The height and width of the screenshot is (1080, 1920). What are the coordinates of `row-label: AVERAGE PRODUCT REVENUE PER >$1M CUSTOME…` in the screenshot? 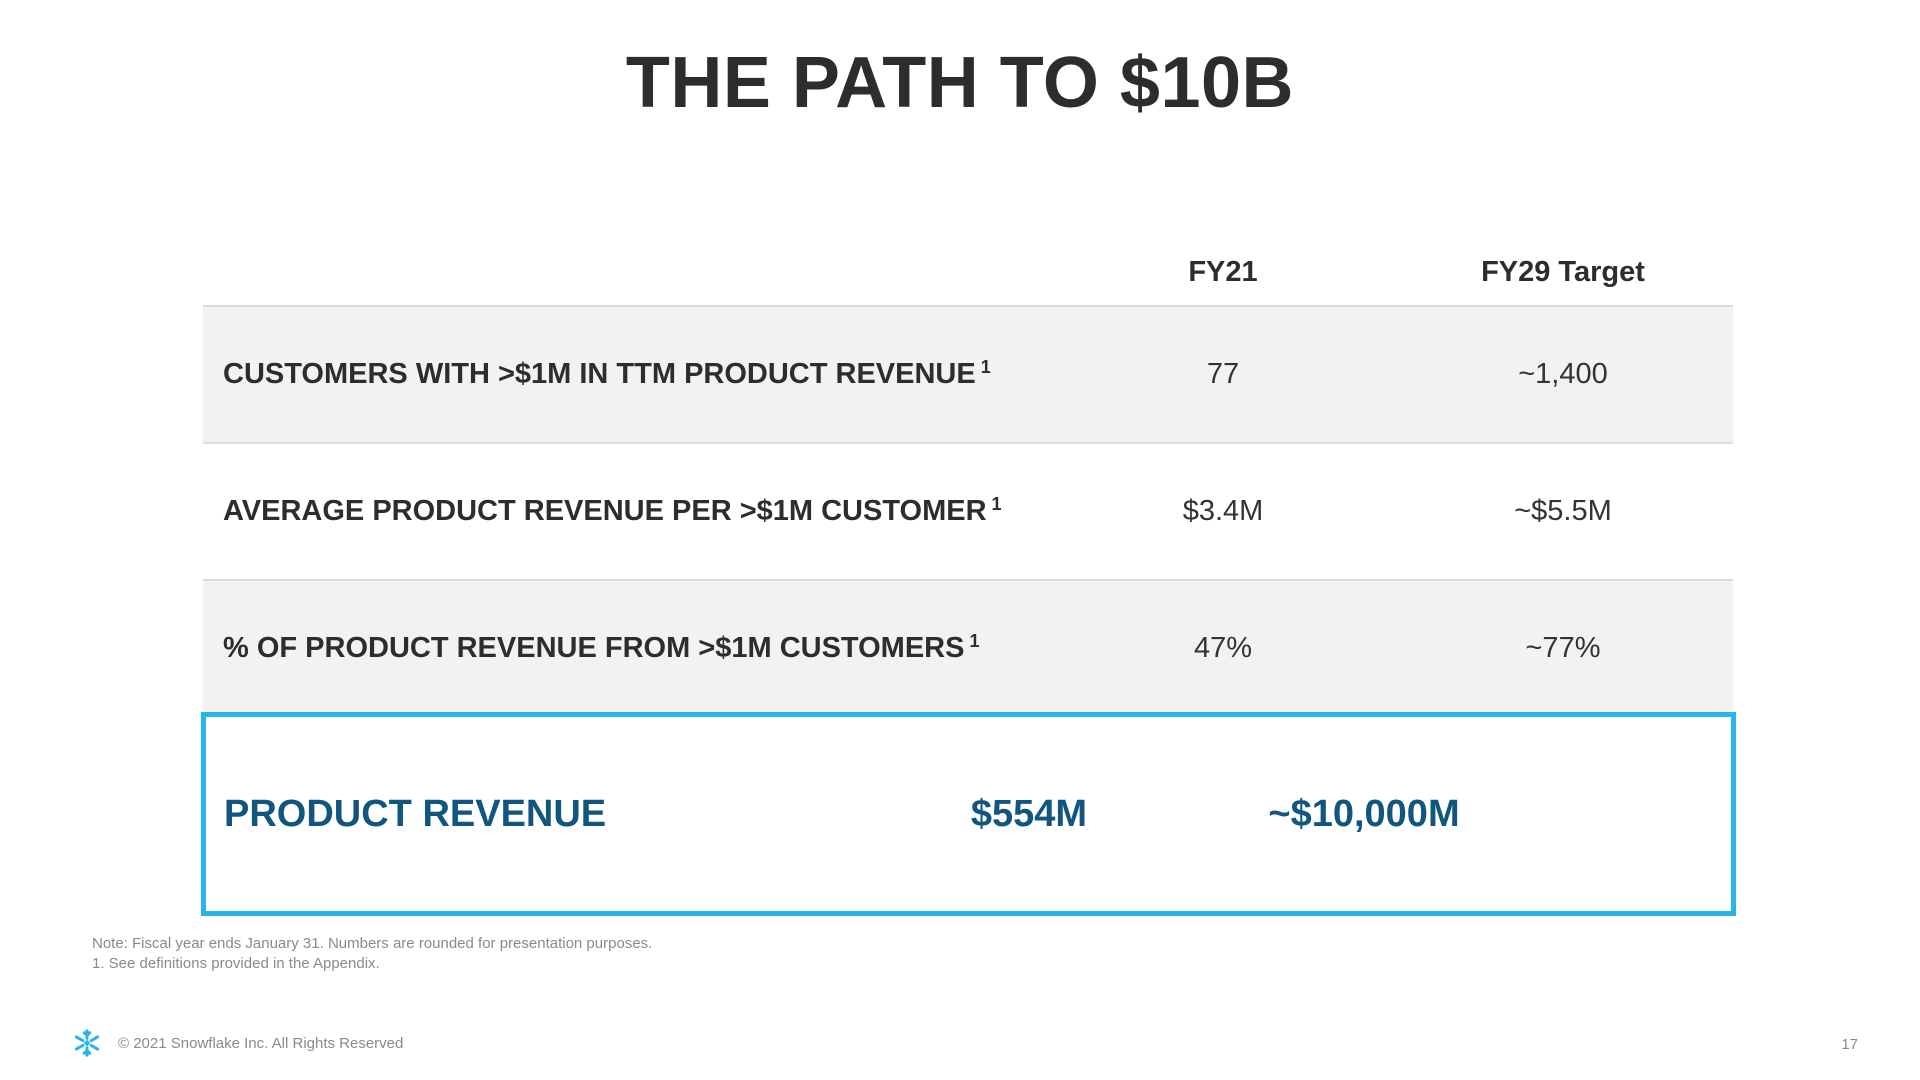 It's located at (612, 510).